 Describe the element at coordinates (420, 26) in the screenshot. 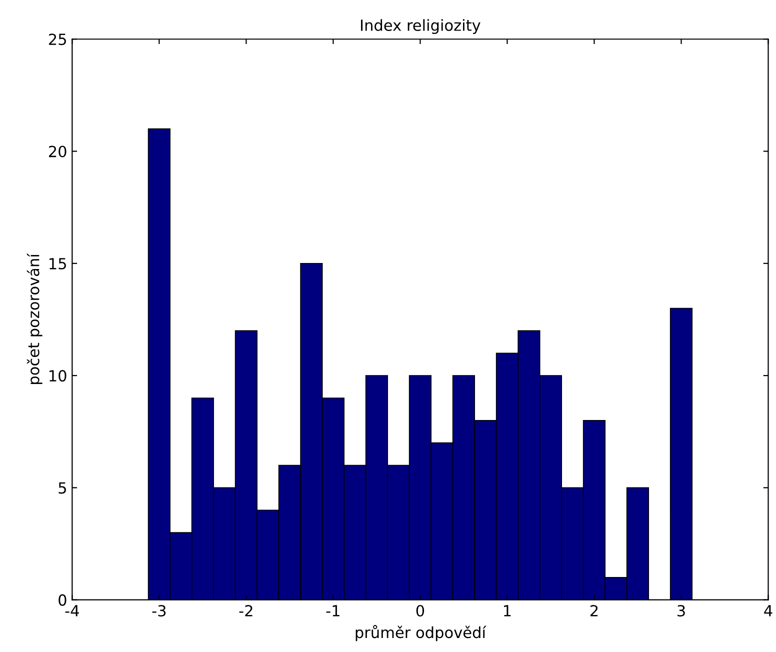

I see `chart-title: Index religiozity` at that location.